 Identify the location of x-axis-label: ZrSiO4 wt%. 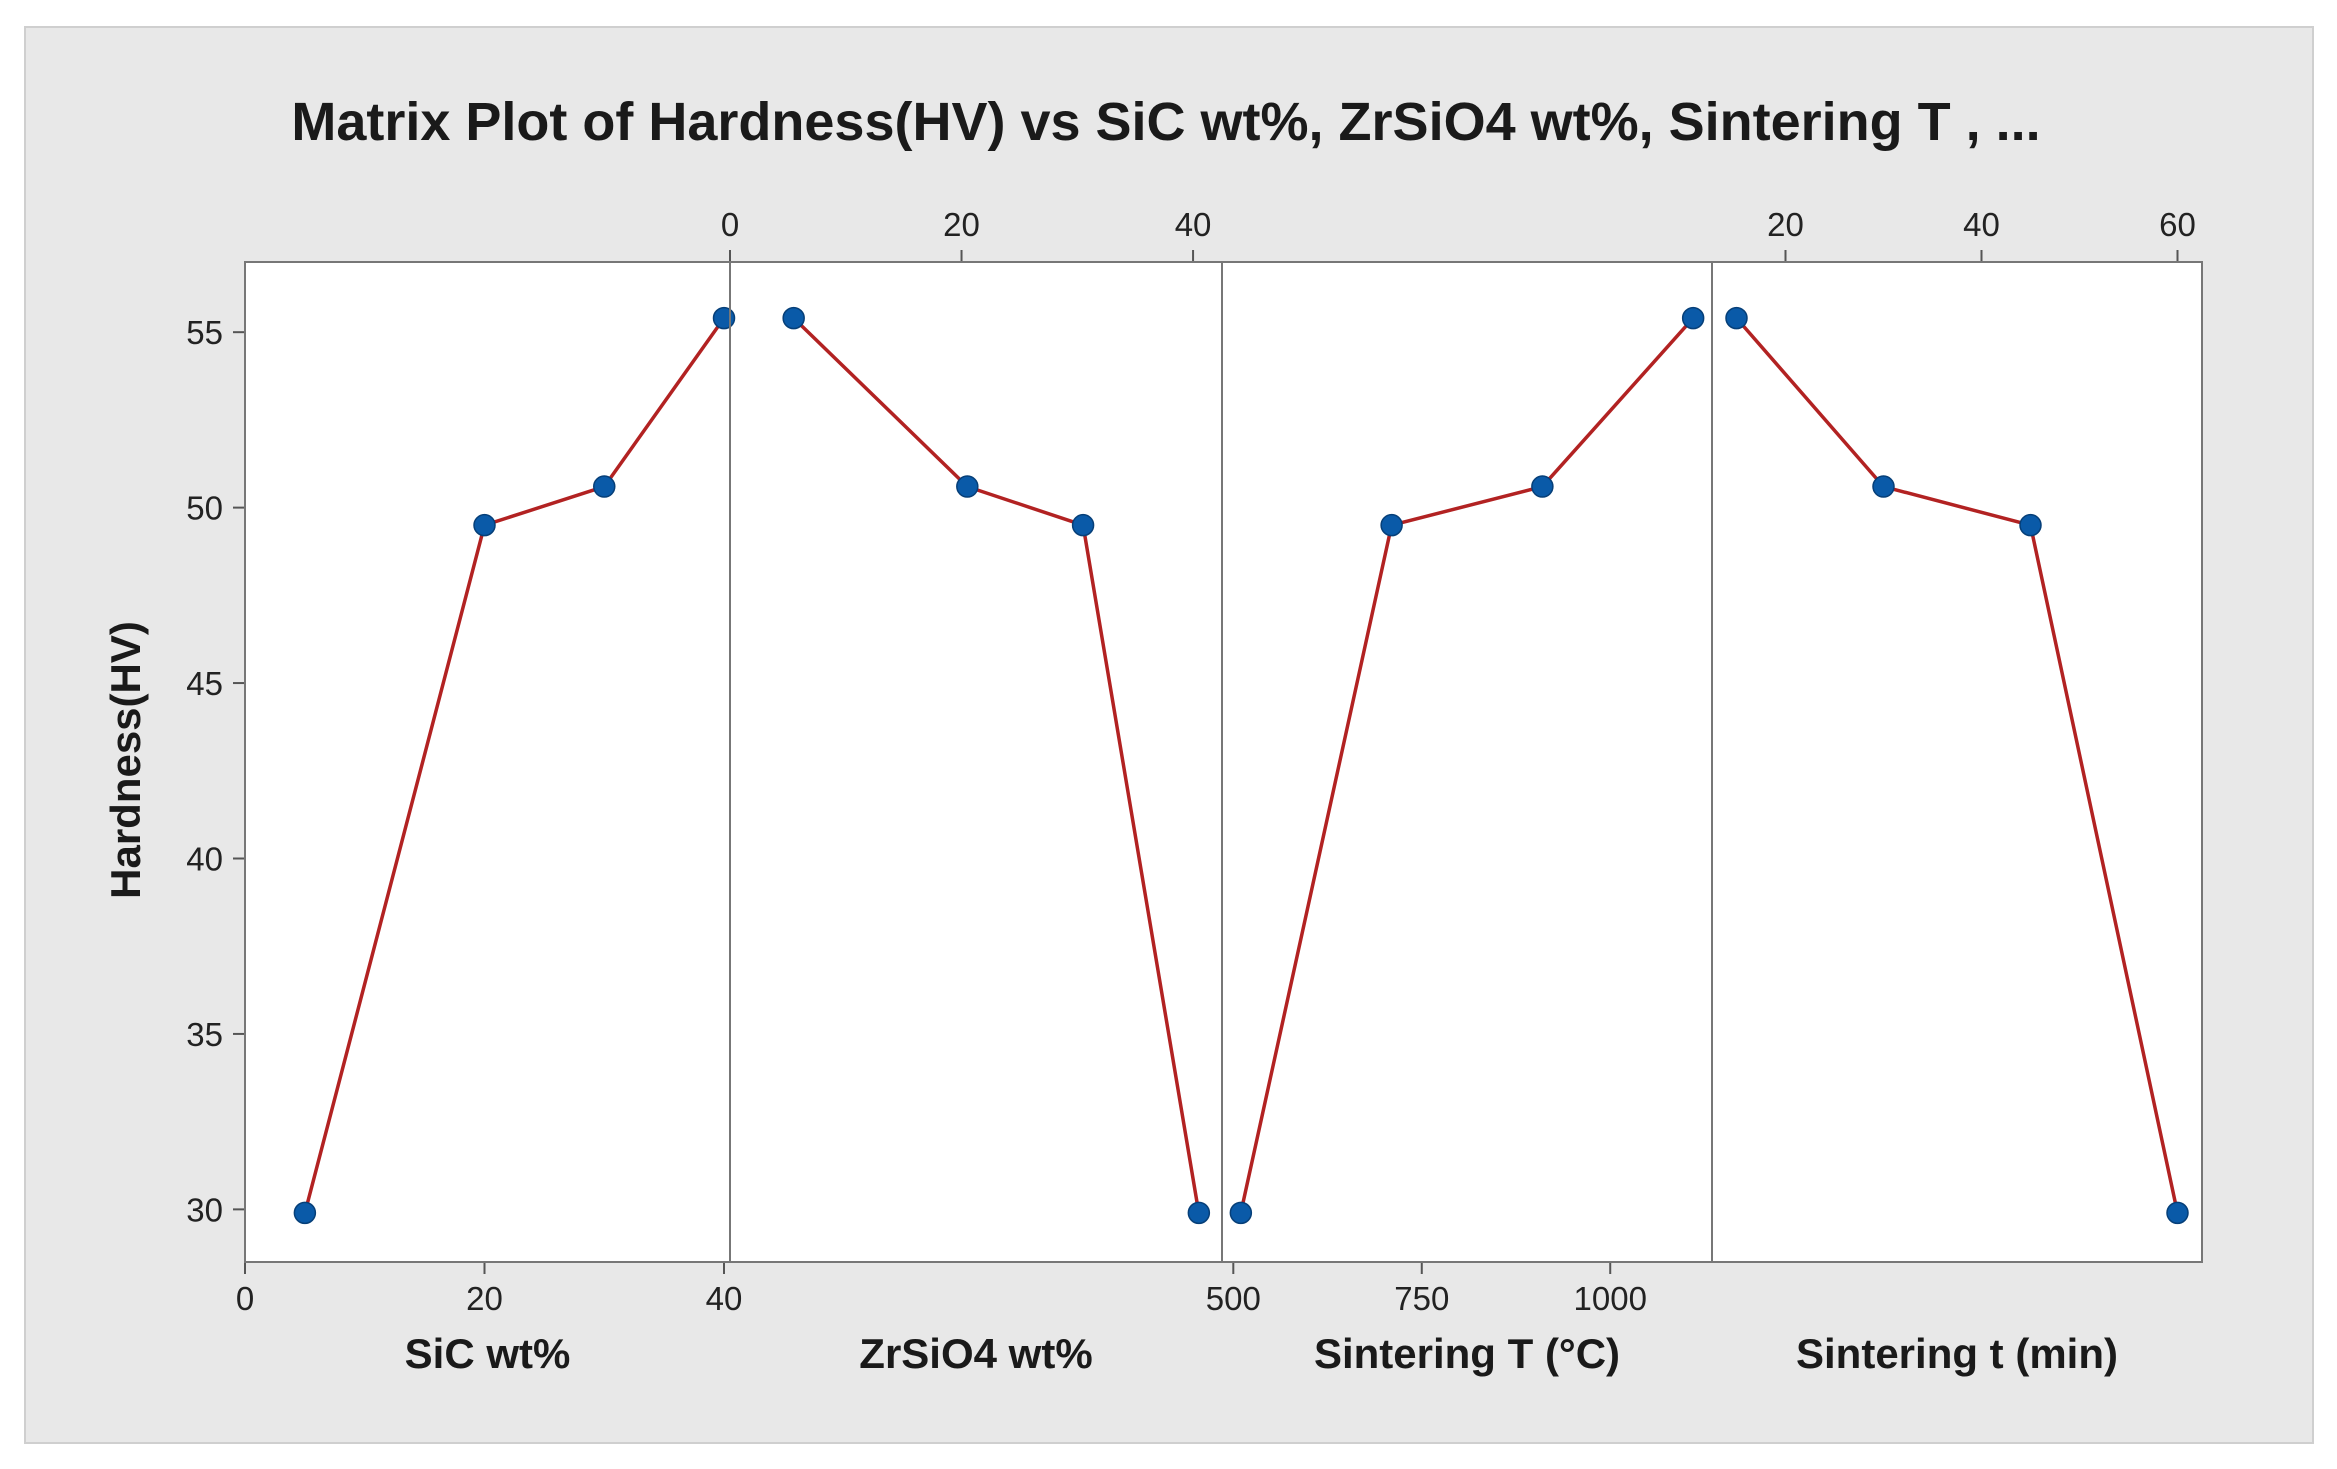
(975, 1353).